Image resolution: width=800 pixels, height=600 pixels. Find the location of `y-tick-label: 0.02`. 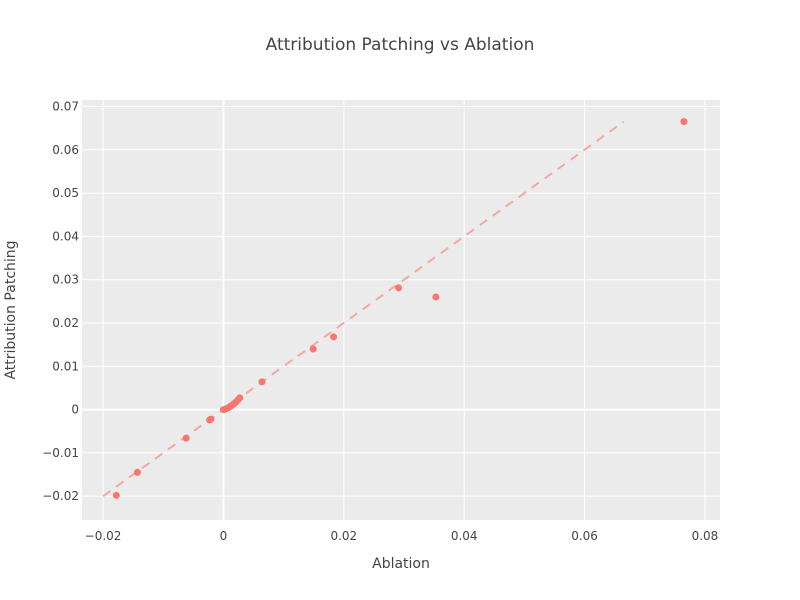

y-tick-label: 0.02 is located at coordinates (65, 323).